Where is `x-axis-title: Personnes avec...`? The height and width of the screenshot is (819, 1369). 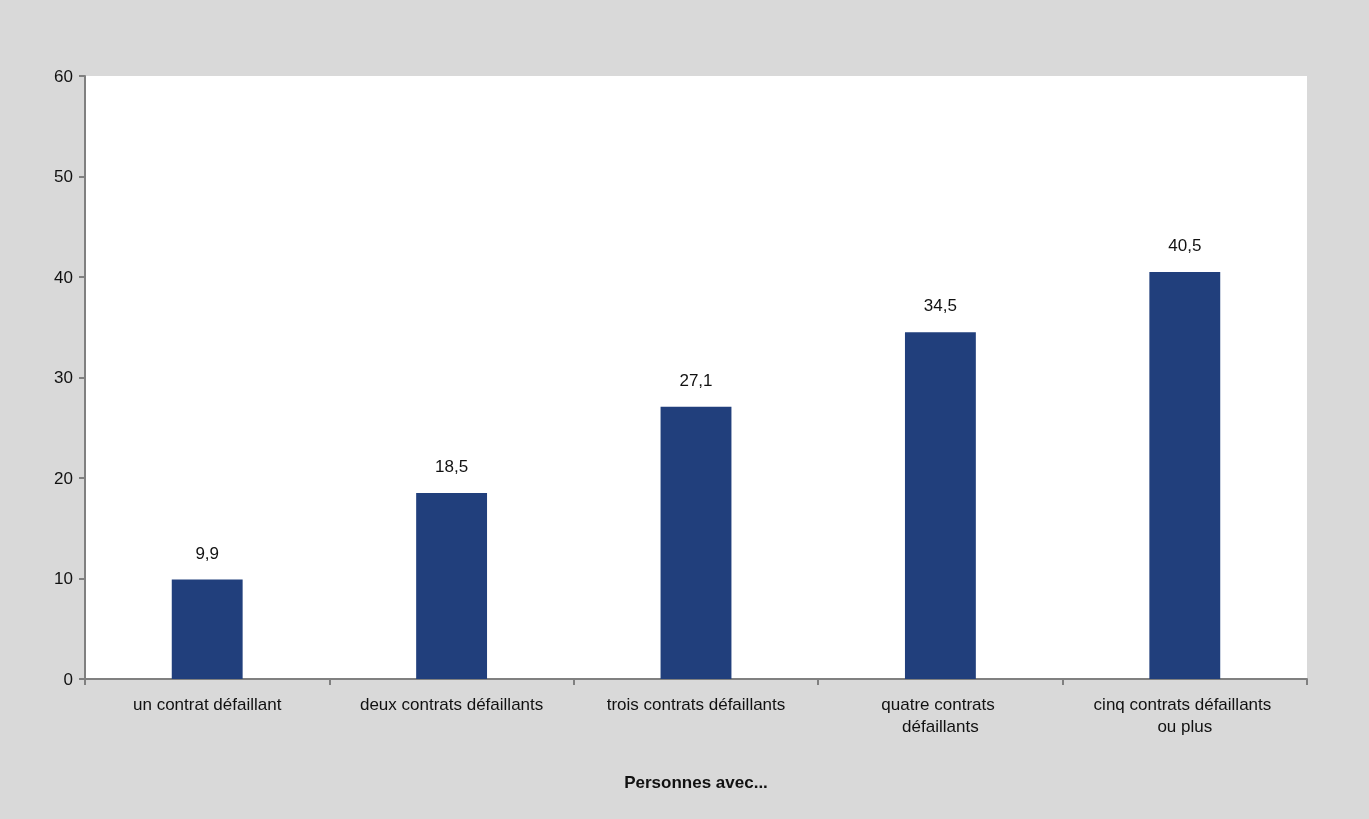 x-axis-title: Personnes avec... is located at coordinates (696, 782).